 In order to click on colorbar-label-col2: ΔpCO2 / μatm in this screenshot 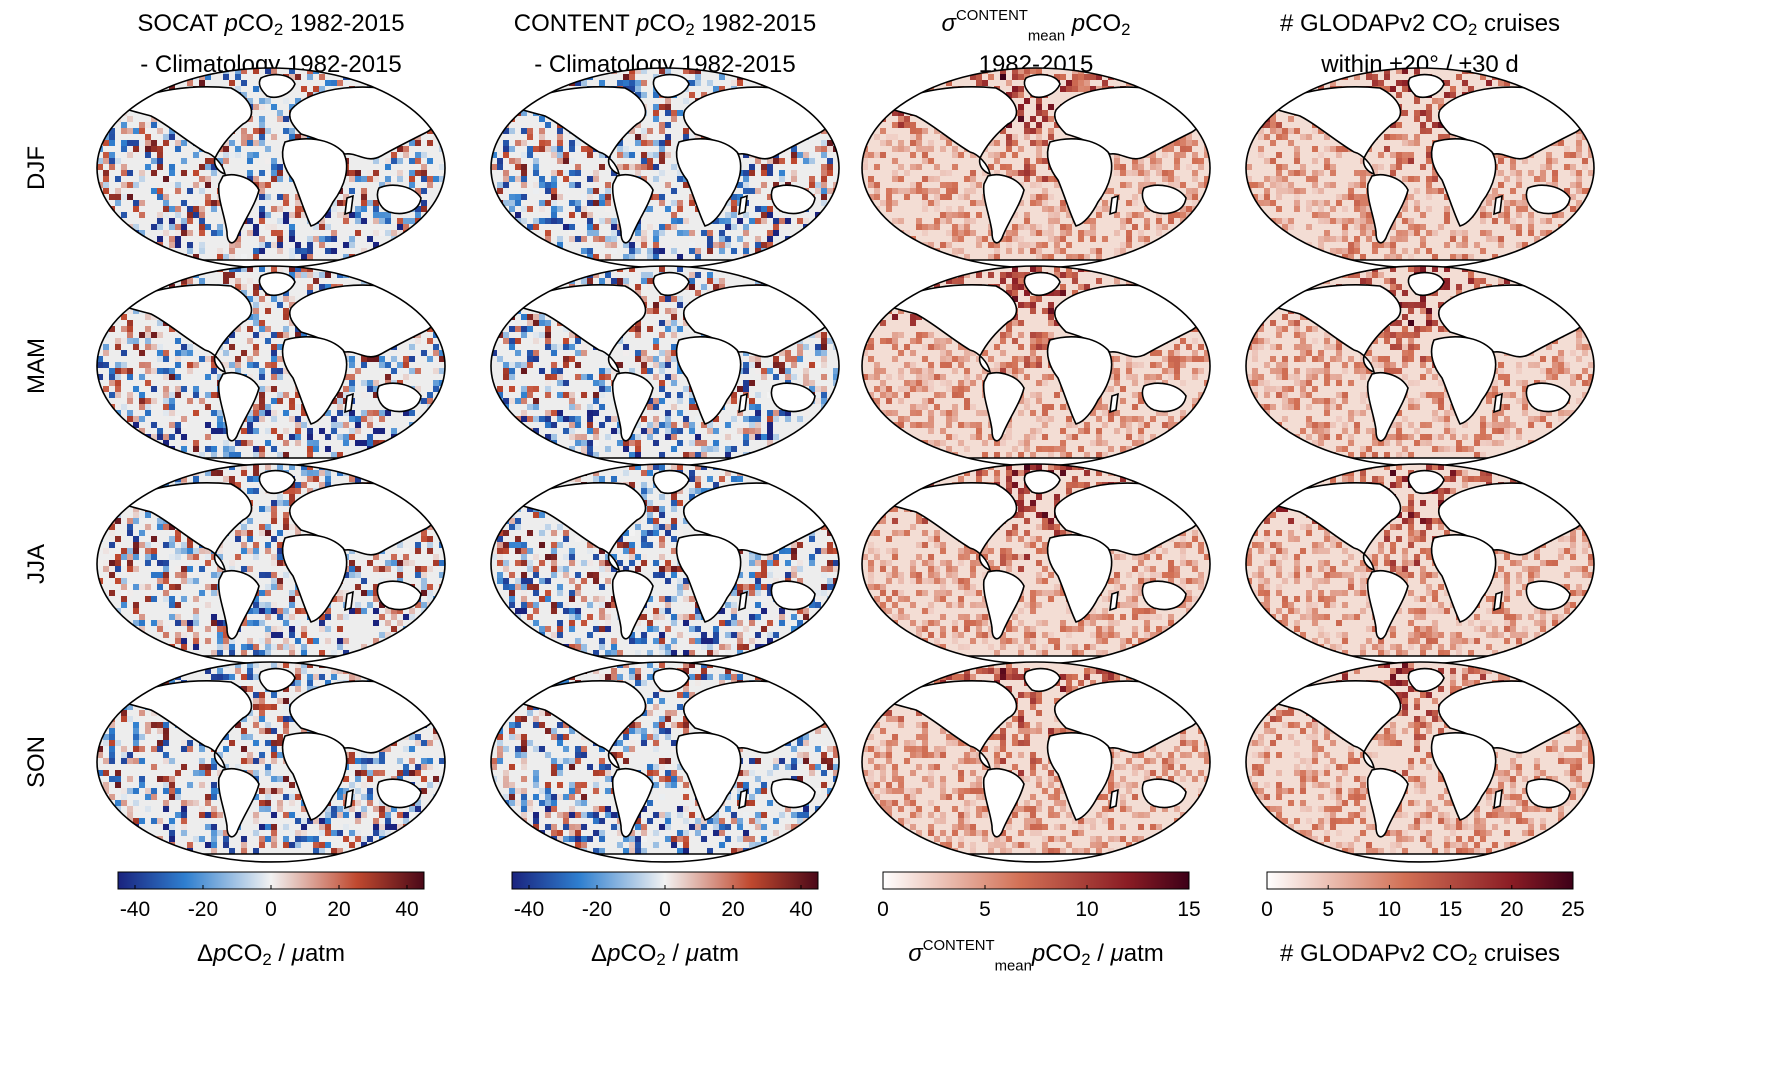, I will do `click(665, 954)`.